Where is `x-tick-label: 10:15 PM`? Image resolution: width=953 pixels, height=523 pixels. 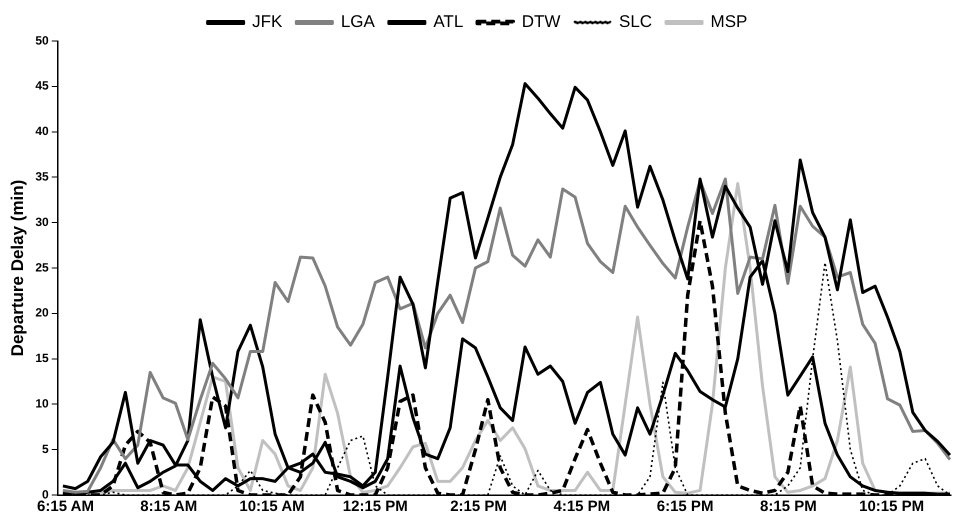
x-tick-label: 10:15 PM is located at coordinates (891, 507).